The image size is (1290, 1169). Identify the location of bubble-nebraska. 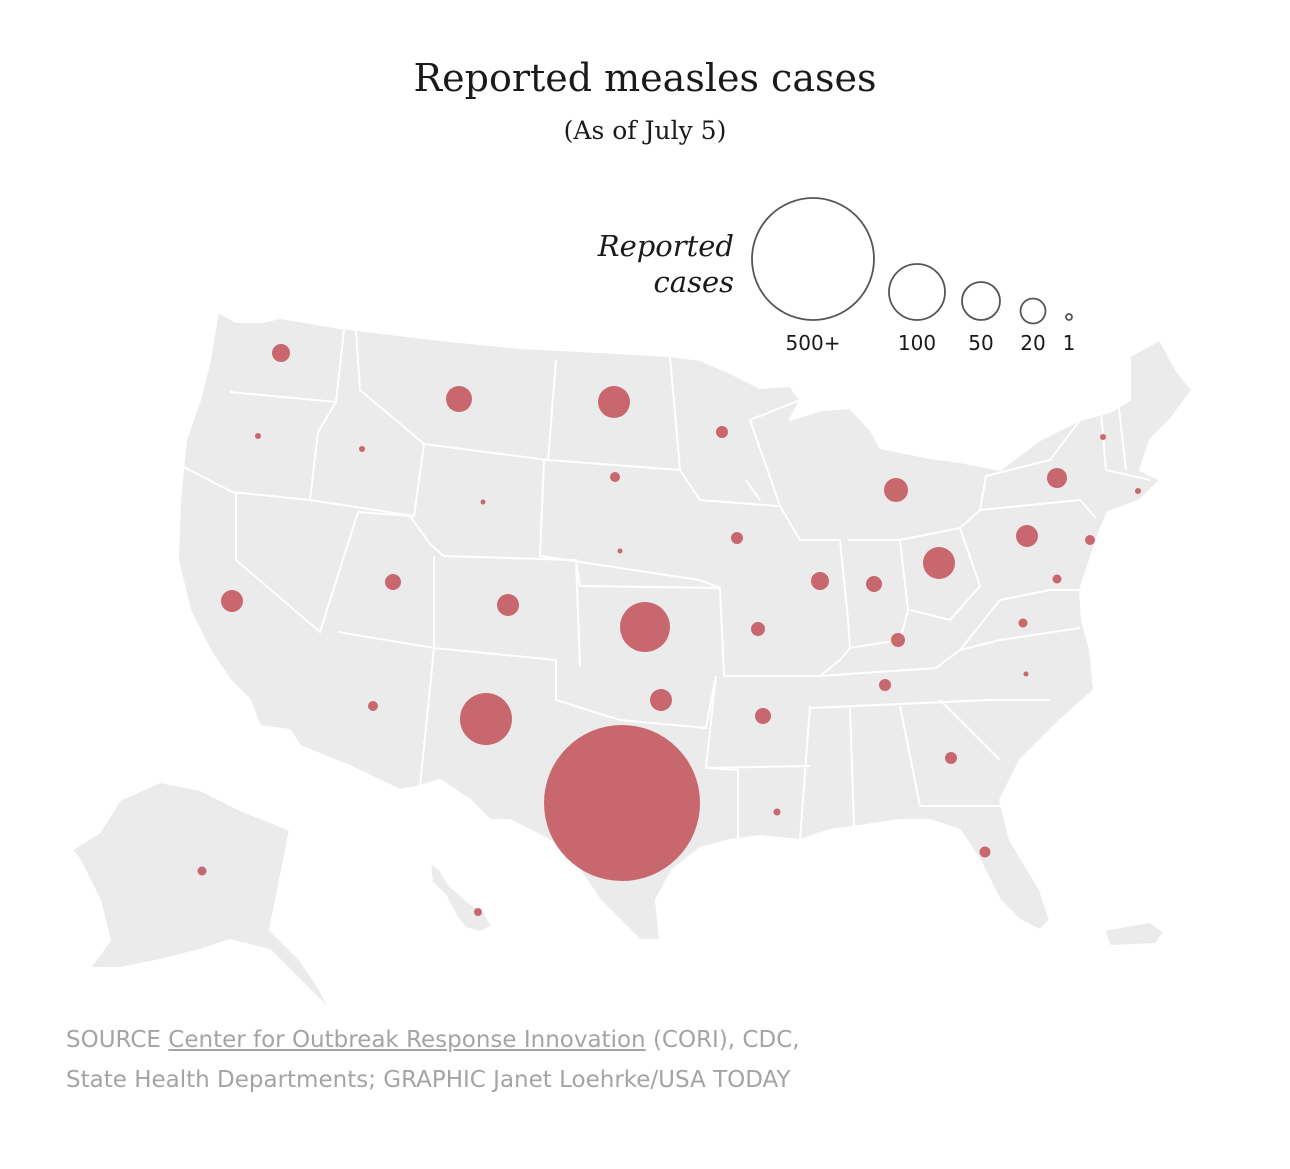
(620, 551).